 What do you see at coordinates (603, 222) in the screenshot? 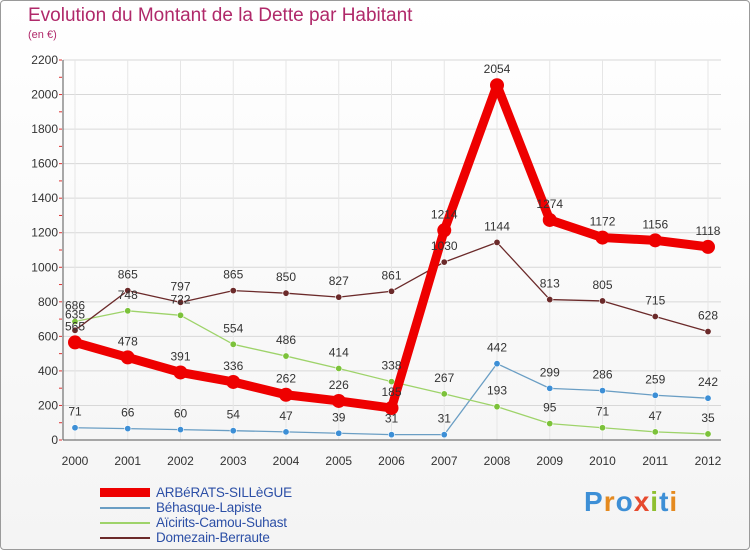
I see `data-label: 1172` at bounding box center [603, 222].